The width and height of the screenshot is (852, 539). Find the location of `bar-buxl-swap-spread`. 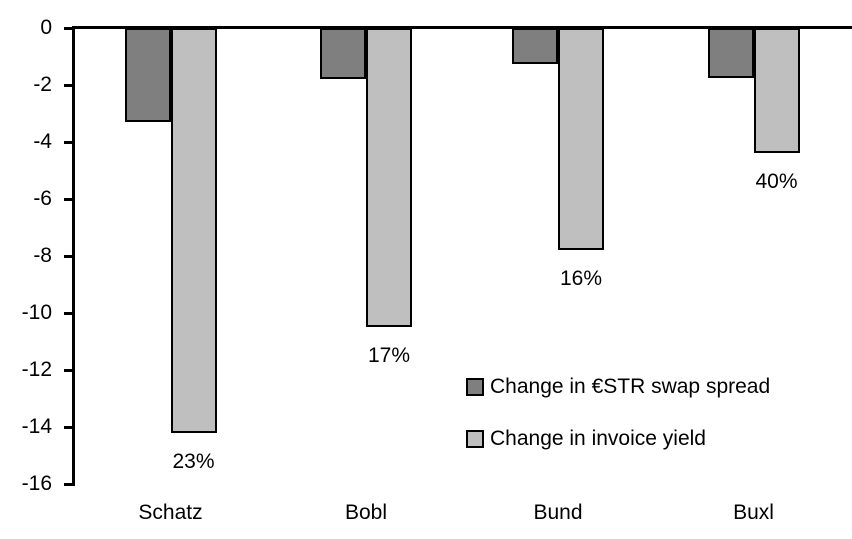

bar-buxl-swap-spread is located at coordinates (730, 53).